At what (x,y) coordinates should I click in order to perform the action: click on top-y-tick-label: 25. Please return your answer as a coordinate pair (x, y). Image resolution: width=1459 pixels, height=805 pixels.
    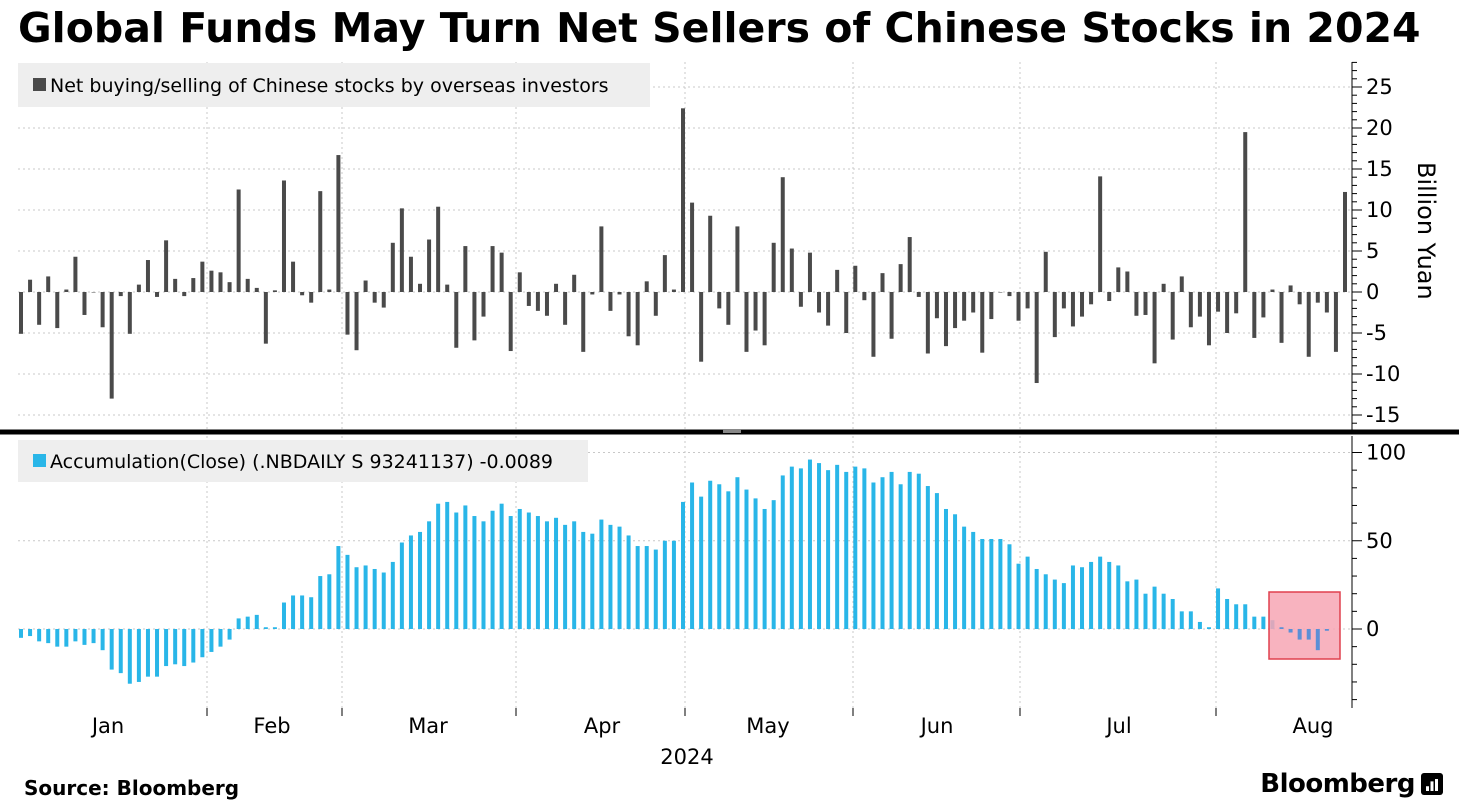
    Looking at the image, I should click on (1379, 87).